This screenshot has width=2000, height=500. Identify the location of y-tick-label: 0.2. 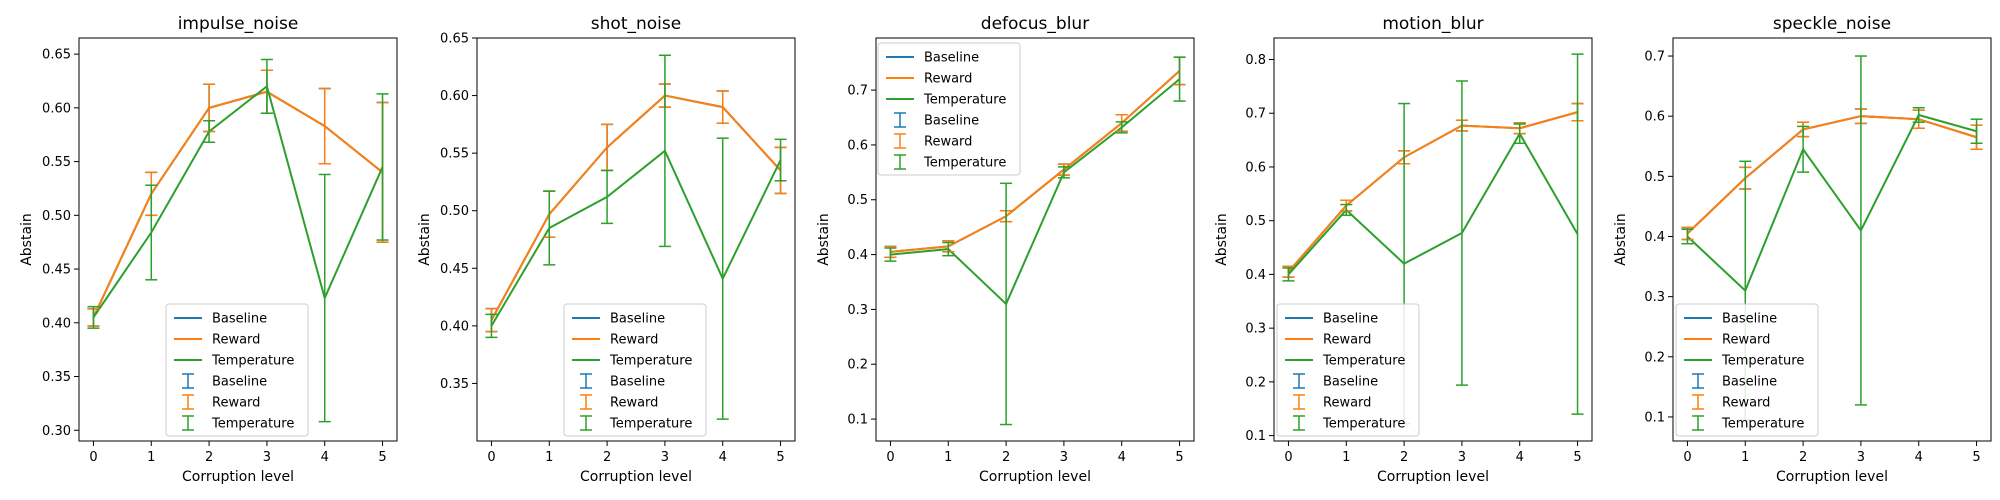
(1255, 382).